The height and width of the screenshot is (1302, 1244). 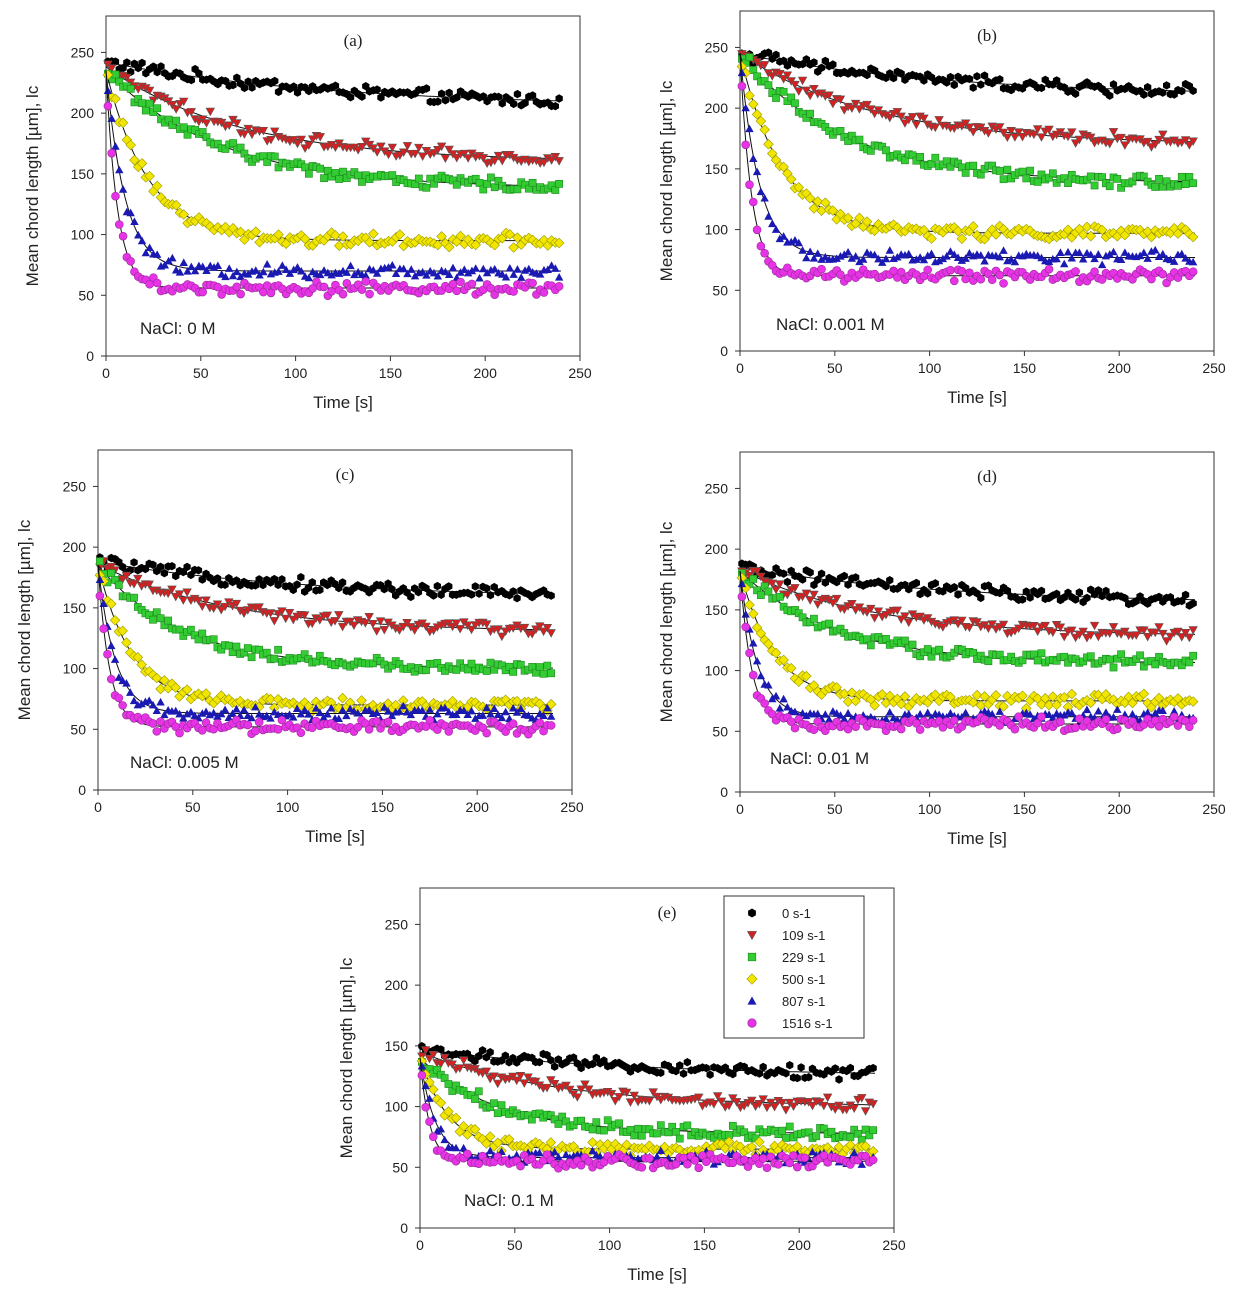 I want to click on diamond-icon, so click(x=752, y=979).